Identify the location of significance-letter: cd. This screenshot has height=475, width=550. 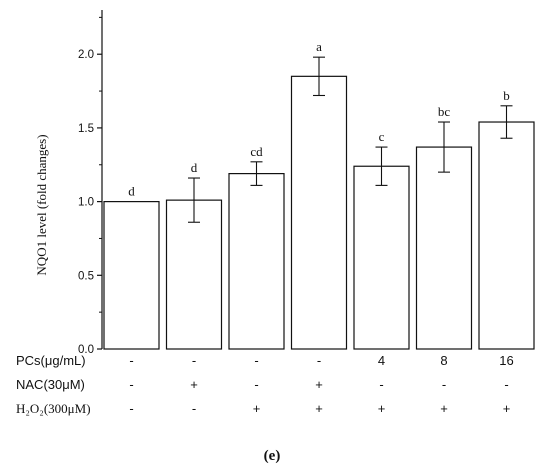
(256, 151).